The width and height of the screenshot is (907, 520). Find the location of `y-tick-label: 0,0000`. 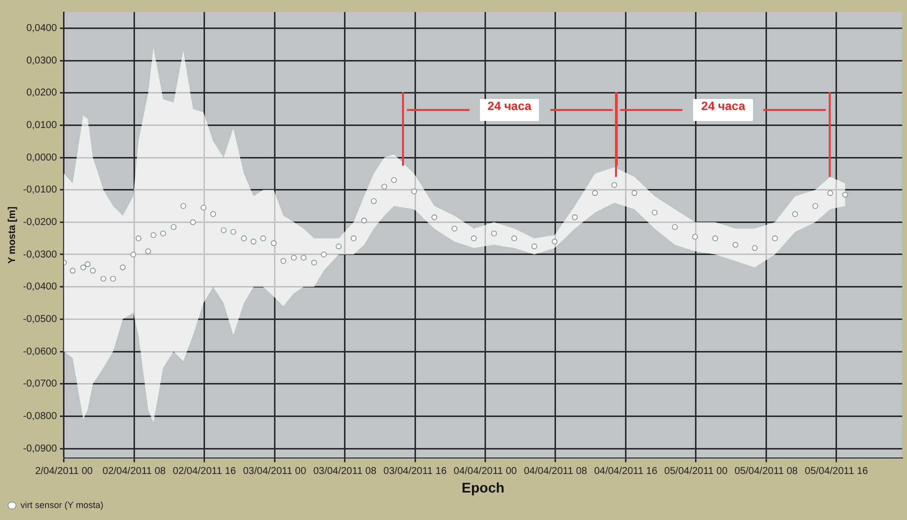

y-tick-label: 0,0000 is located at coordinates (42, 158).